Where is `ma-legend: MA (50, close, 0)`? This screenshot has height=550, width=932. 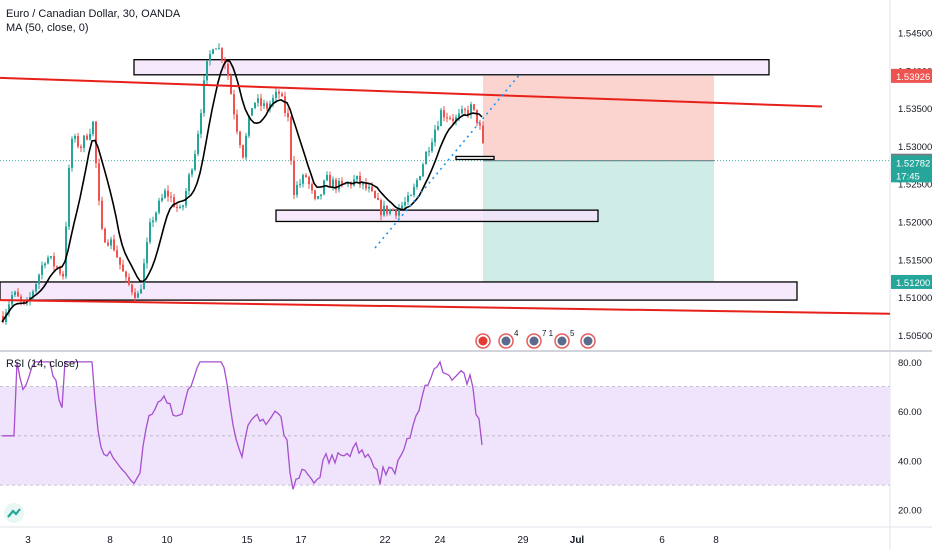 ma-legend: MA (50, close, 0) is located at coordinates (47, 28).